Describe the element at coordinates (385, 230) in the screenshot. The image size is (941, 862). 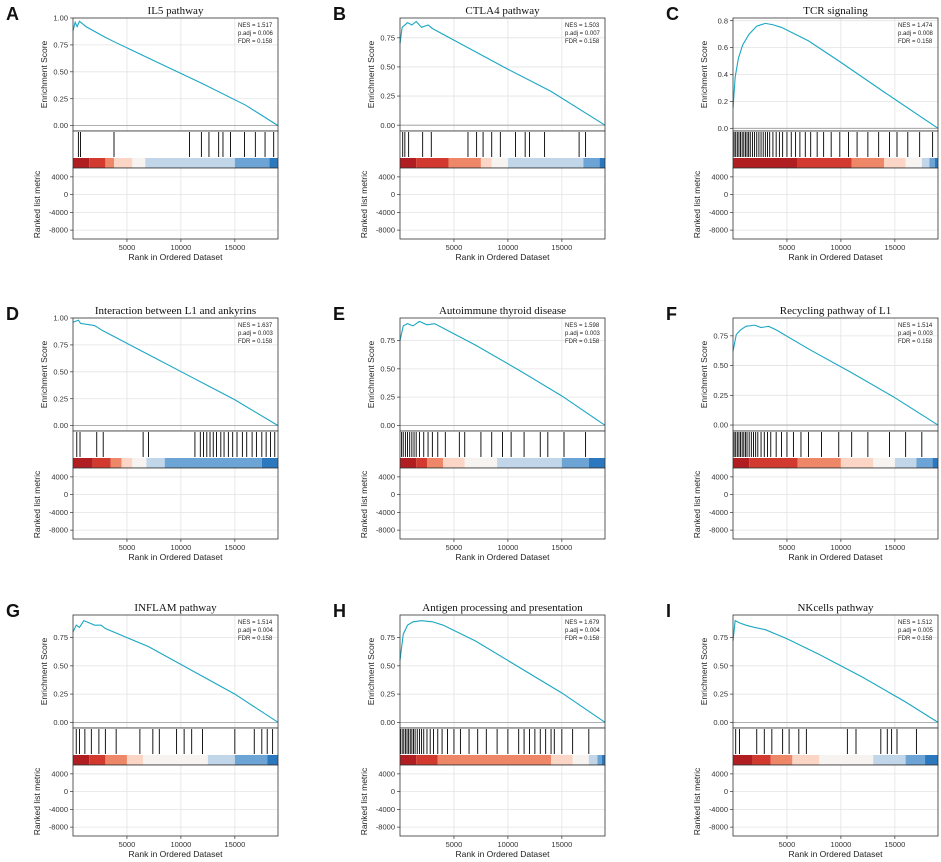
I see `metric-ytick-label: -8000` at that location.